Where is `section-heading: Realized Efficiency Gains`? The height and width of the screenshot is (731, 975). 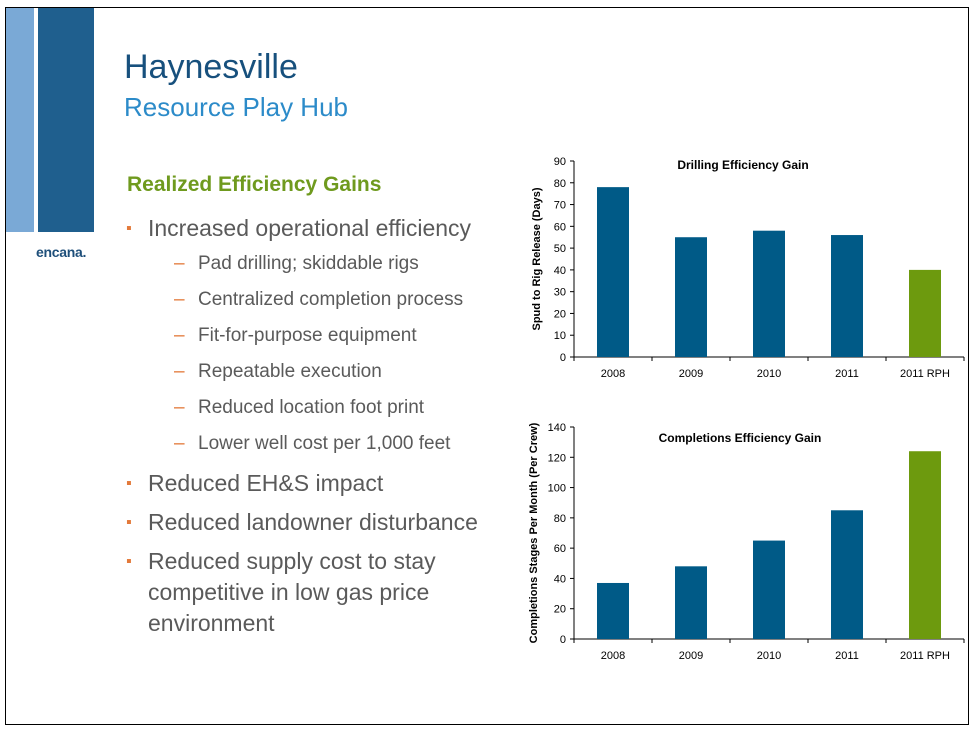 section-heading: Realized Efficiency Gains is located at coordinates (254, 184).